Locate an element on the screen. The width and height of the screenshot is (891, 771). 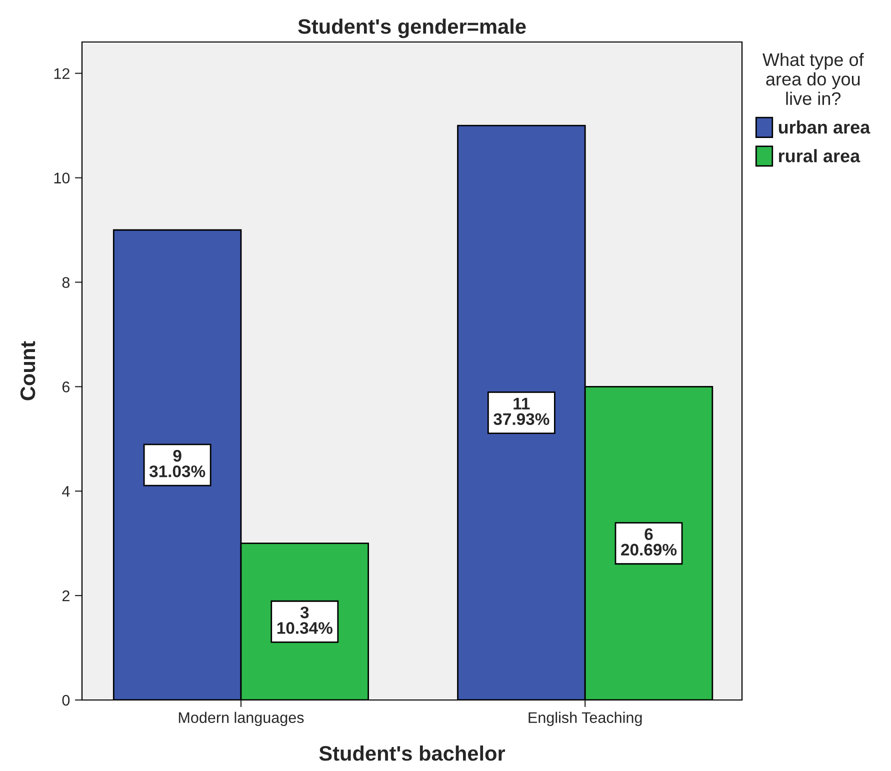
y-tick-label: 12 is located at coordinates (62, 73).